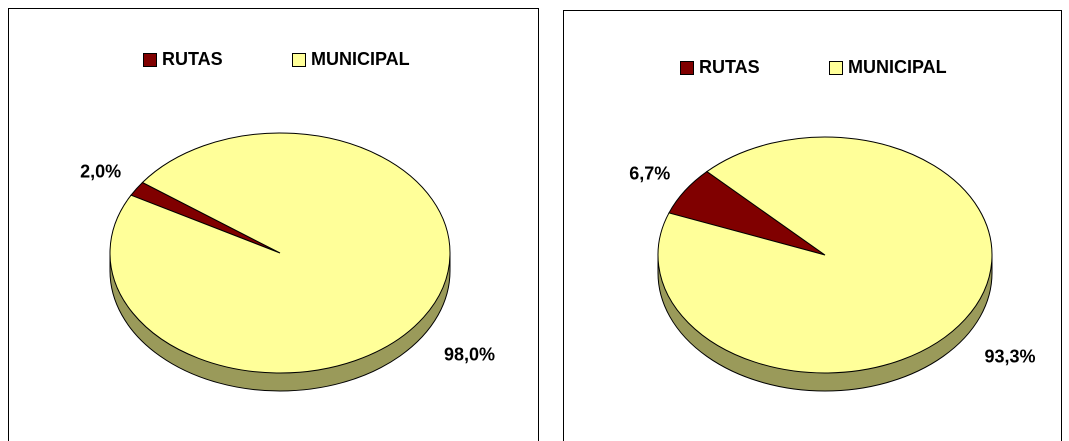  Describe the element at coordinates (100, 171) in the screenshot. I see `data-label: 2,0%` at that location.